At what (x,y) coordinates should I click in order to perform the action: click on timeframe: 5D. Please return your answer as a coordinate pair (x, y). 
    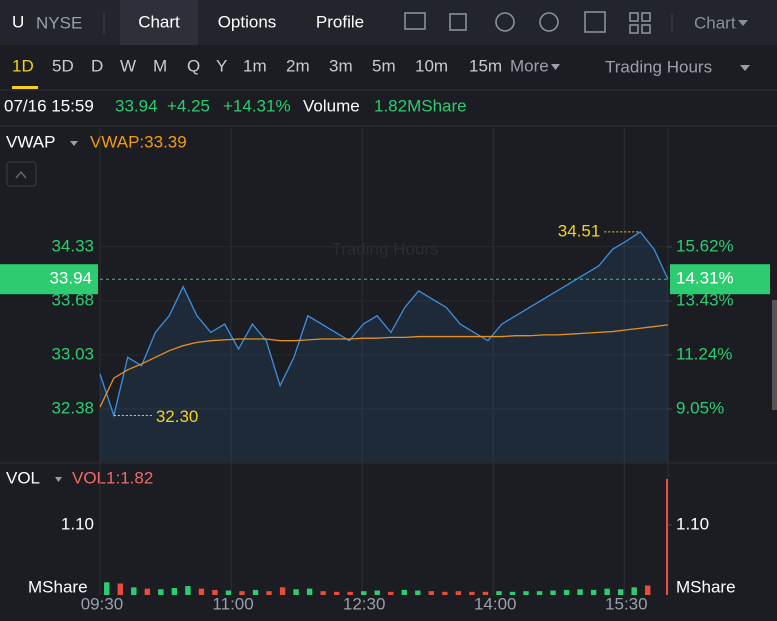
    Looking at the image, I should click on (63, 65).